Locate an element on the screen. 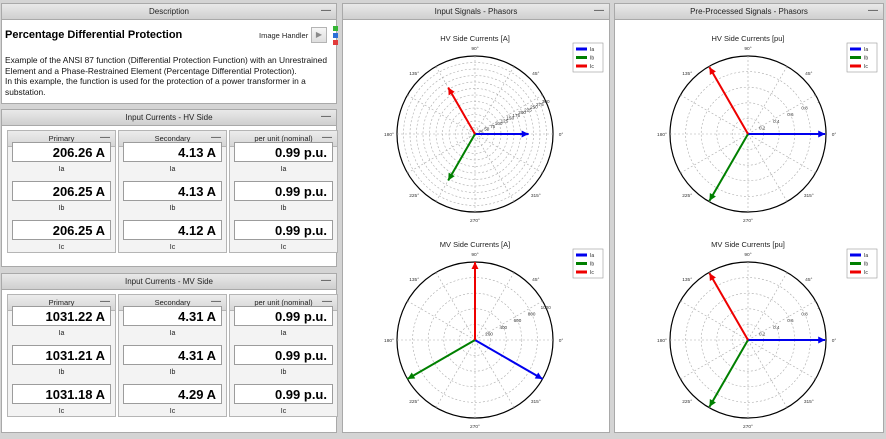 The width and height of the screenshot is (886, 439). value-display: 4.12 A is located at coordinates (172, 230).